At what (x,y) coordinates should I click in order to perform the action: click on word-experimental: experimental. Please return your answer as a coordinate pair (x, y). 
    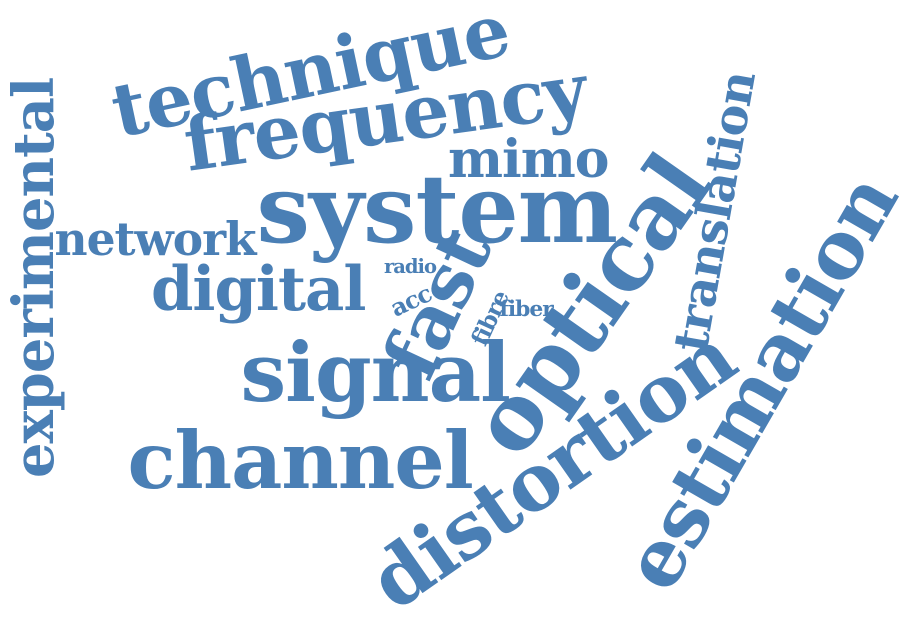
    Looking at the image, I should click on (35, 277).